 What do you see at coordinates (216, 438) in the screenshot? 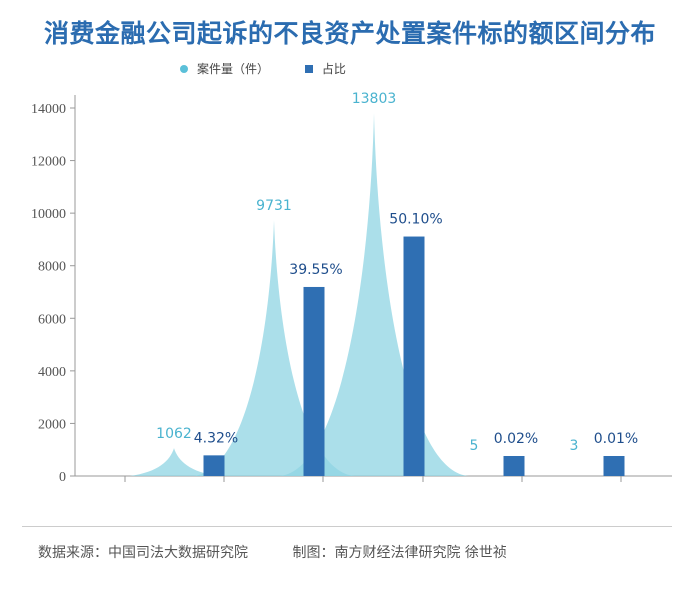
I see `share-data-label: 4.32%` at bounding box center [216, 438].